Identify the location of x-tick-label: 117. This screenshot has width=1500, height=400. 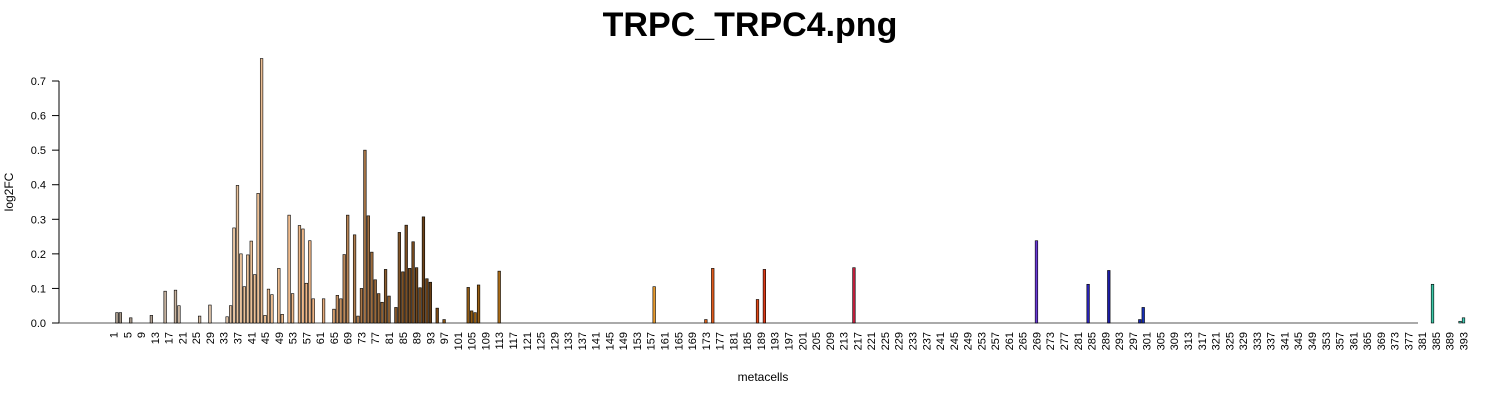
(514, 341).